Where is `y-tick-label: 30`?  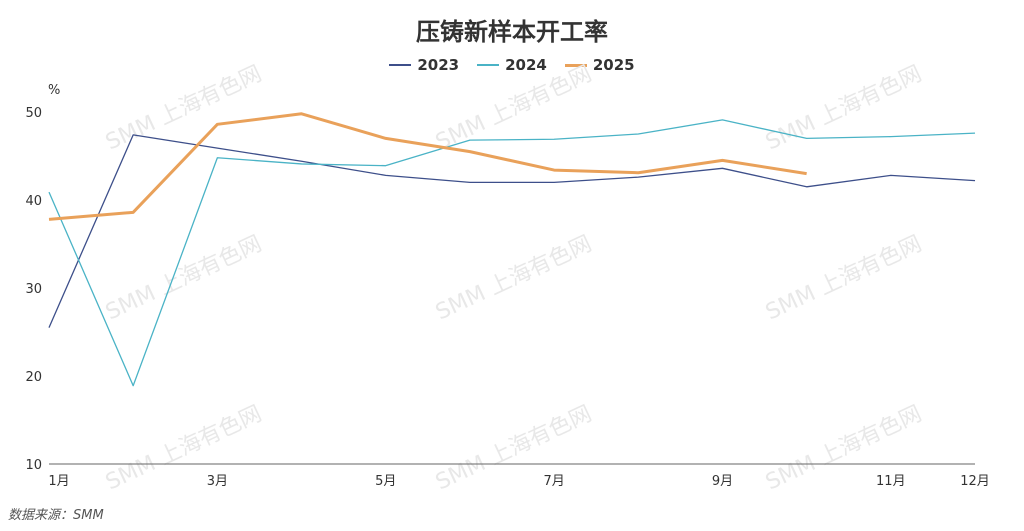 y-tick-label: 30 is located at coordinates (33, 289).